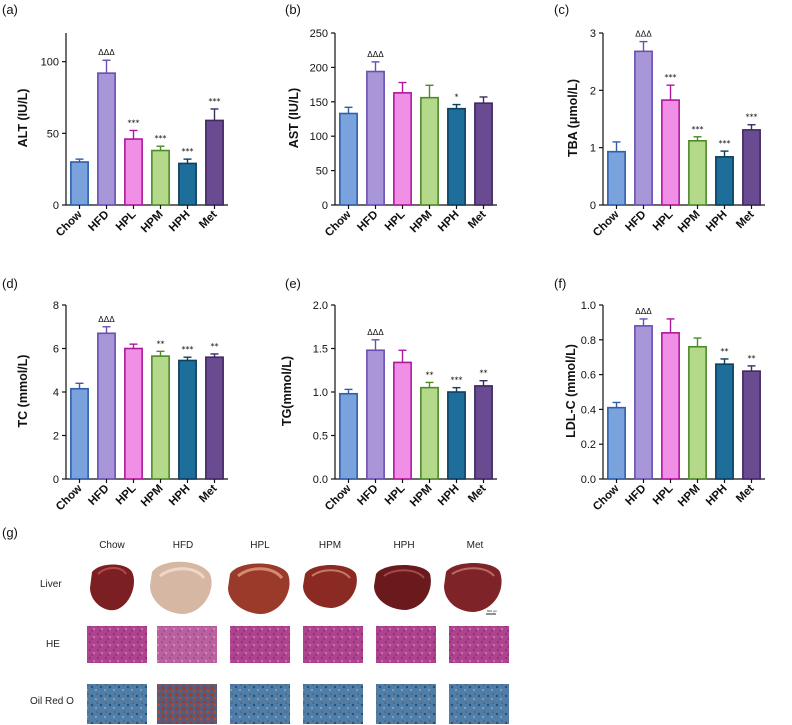  What do you see at coordinates (293, 283) in the screenshot?
I see `panel-label: (e)` at bounding box center [293, 283].